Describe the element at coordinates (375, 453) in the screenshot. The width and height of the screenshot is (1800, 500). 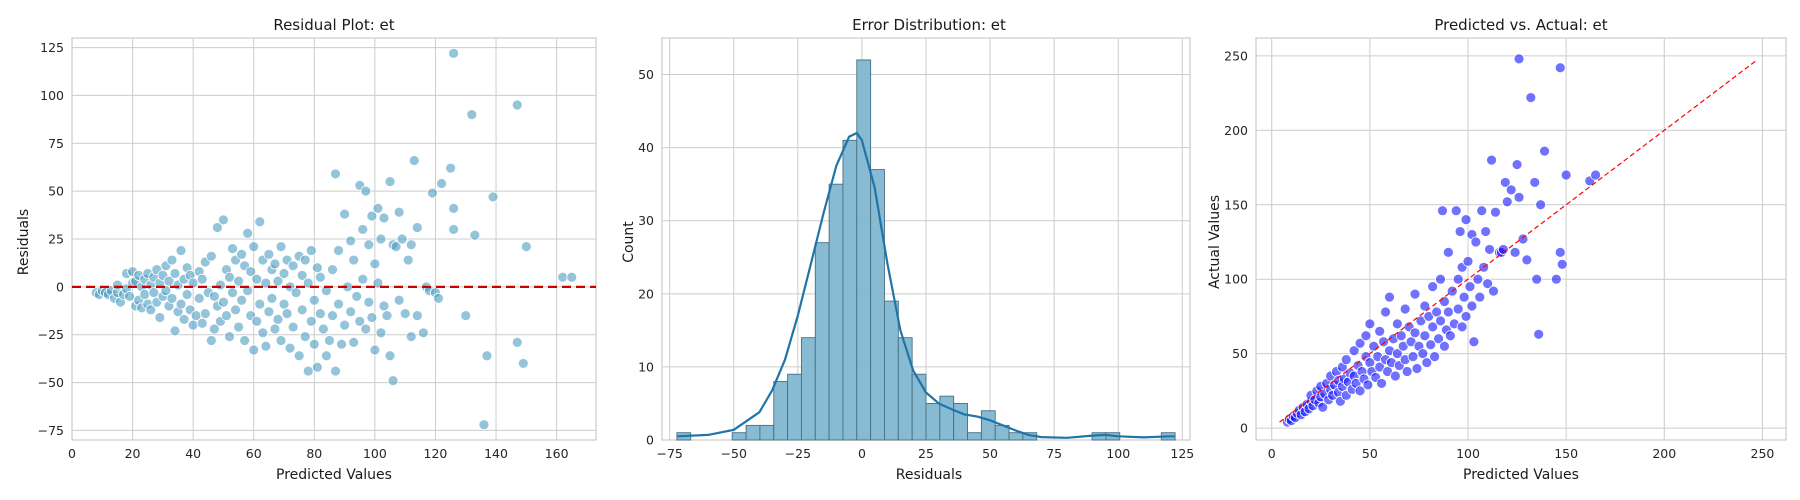
I see `residual-plot-x-tick-label: 100` at that location.